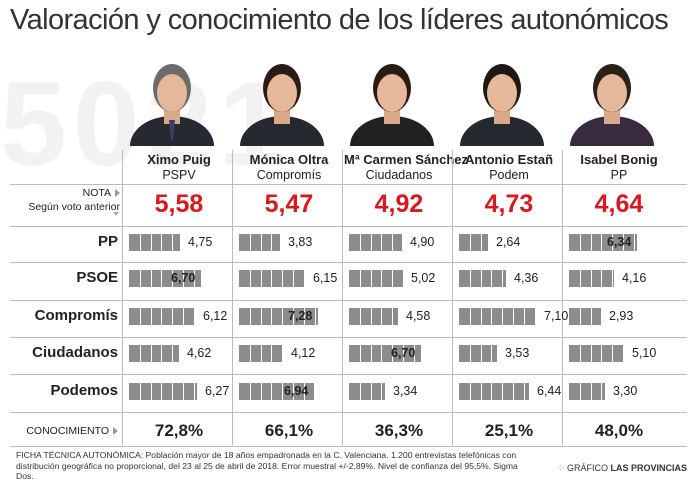  What do you see at coordinates (179, 204) in the screenshot?
I see `nota-value: 5,58` at bounding box center [179, 204].